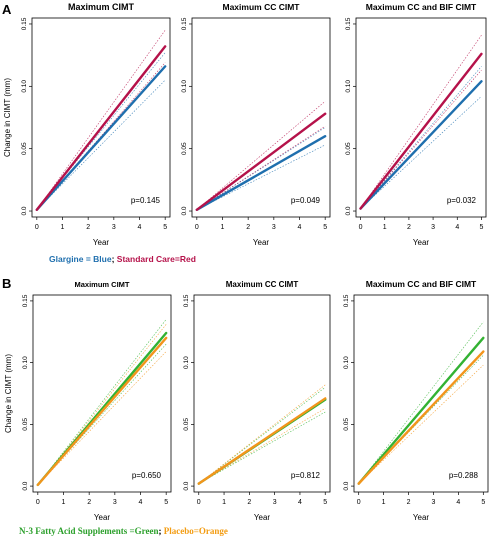 The height and width of the screenshot is (539, 489). Describe the element at coordinates (89, 531) in the screenshot. I see `legend-n3-fatty-acid: N-3 Fatty Acid Supplements =Green` at that location.